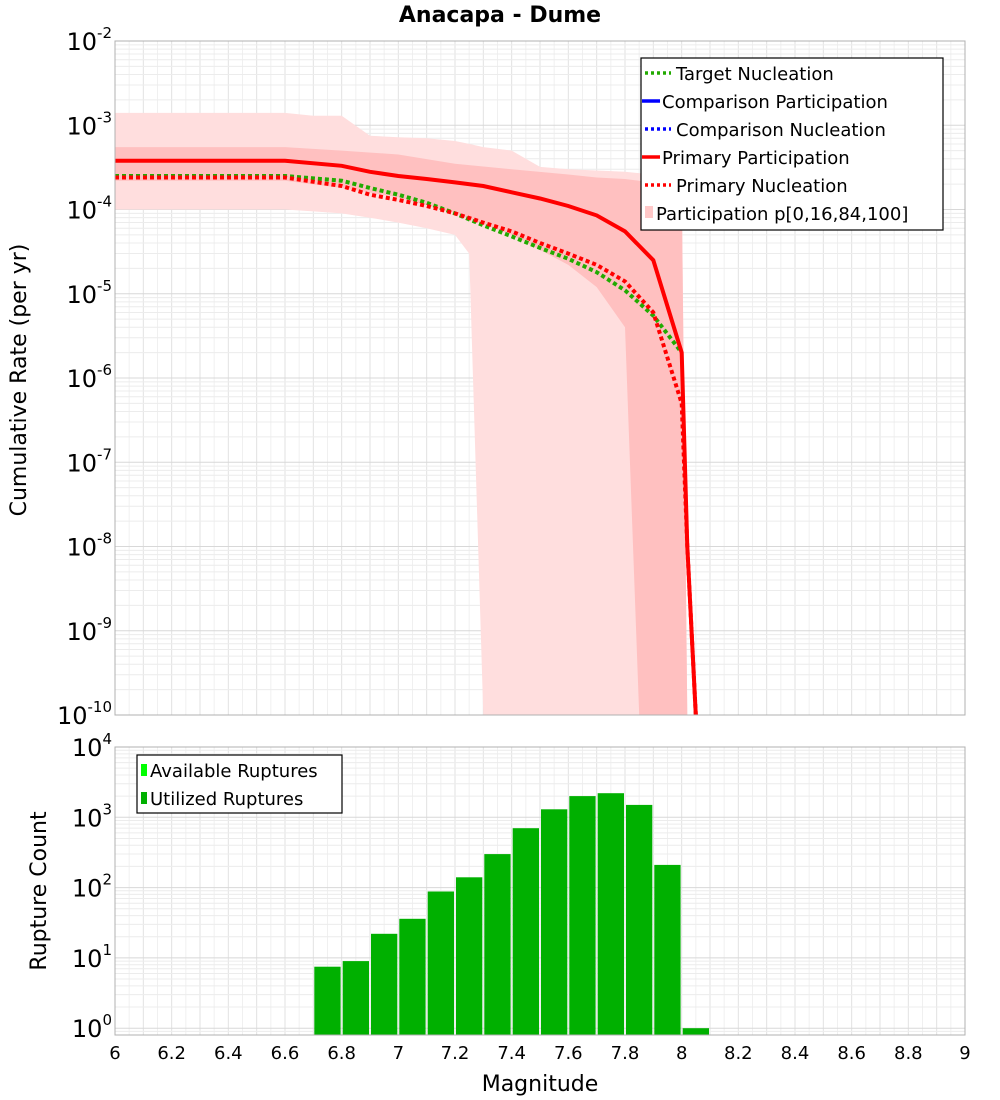 The height and width of the screenshot is (1100, 1000). What do you see at coordinates (795, 1053) in the screenshot?
I see `x-tick-label: 8.4` at bounding box center [795, 1053].